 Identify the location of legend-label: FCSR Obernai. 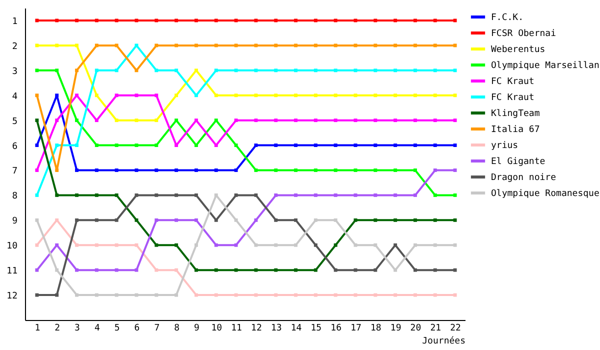
(523, 34).